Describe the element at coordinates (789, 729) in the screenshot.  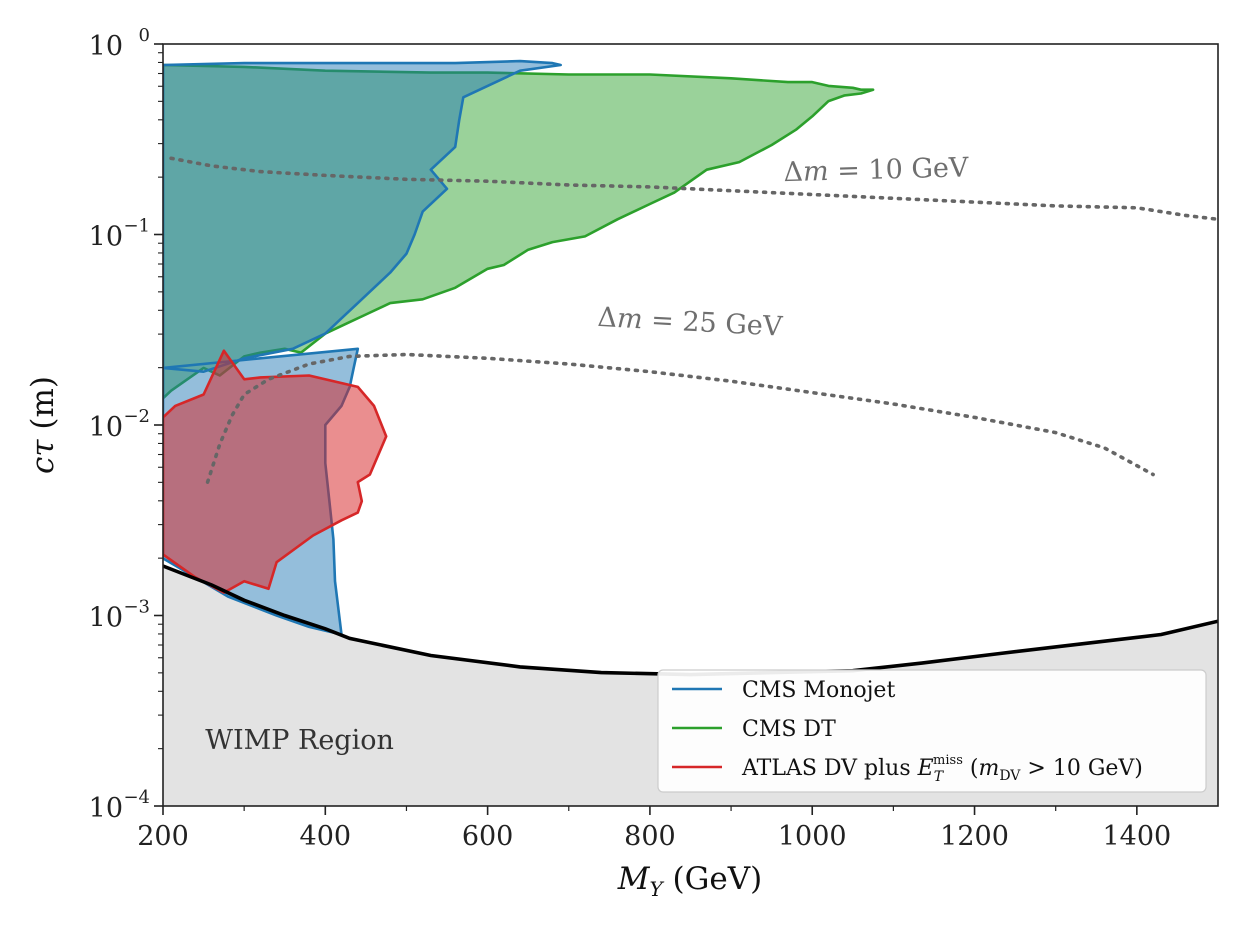
I see `legend-label-dt: CMS DT` at that location.